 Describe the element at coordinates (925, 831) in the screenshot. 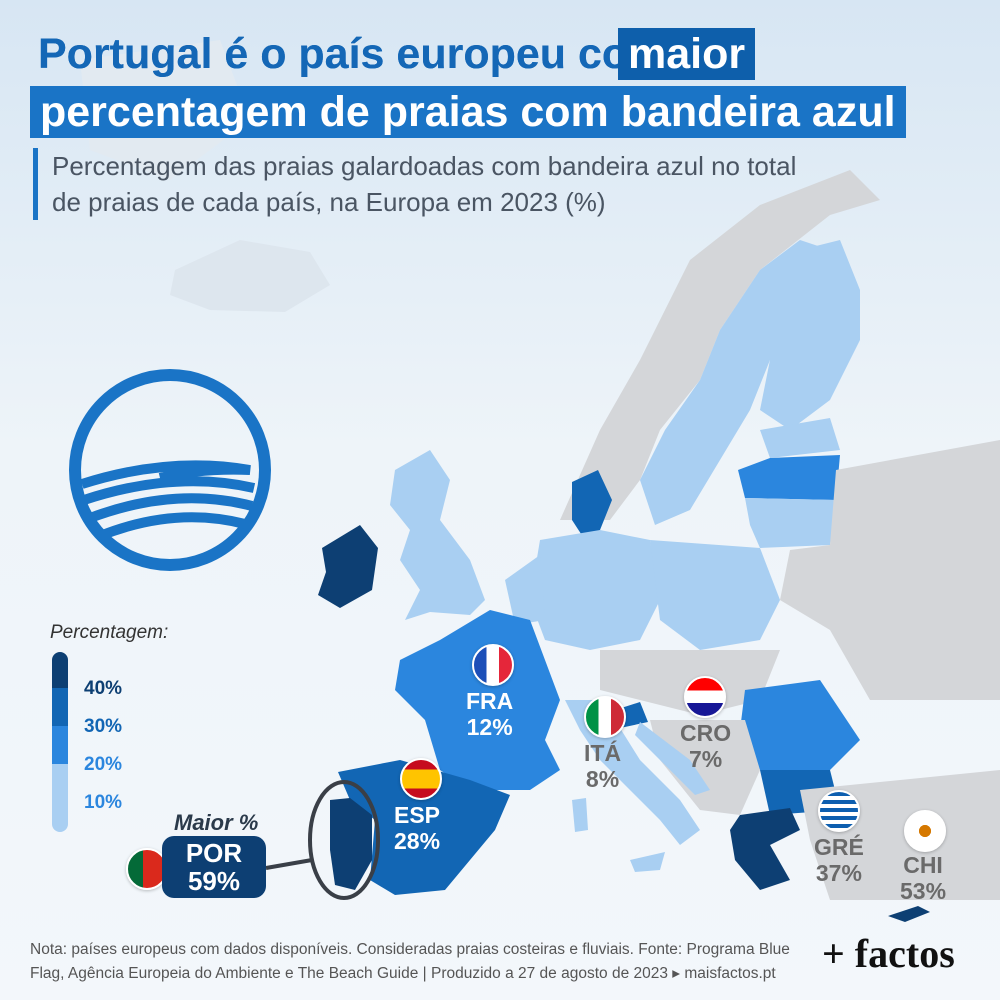

I see `cyprus-flag-icon` at that location.